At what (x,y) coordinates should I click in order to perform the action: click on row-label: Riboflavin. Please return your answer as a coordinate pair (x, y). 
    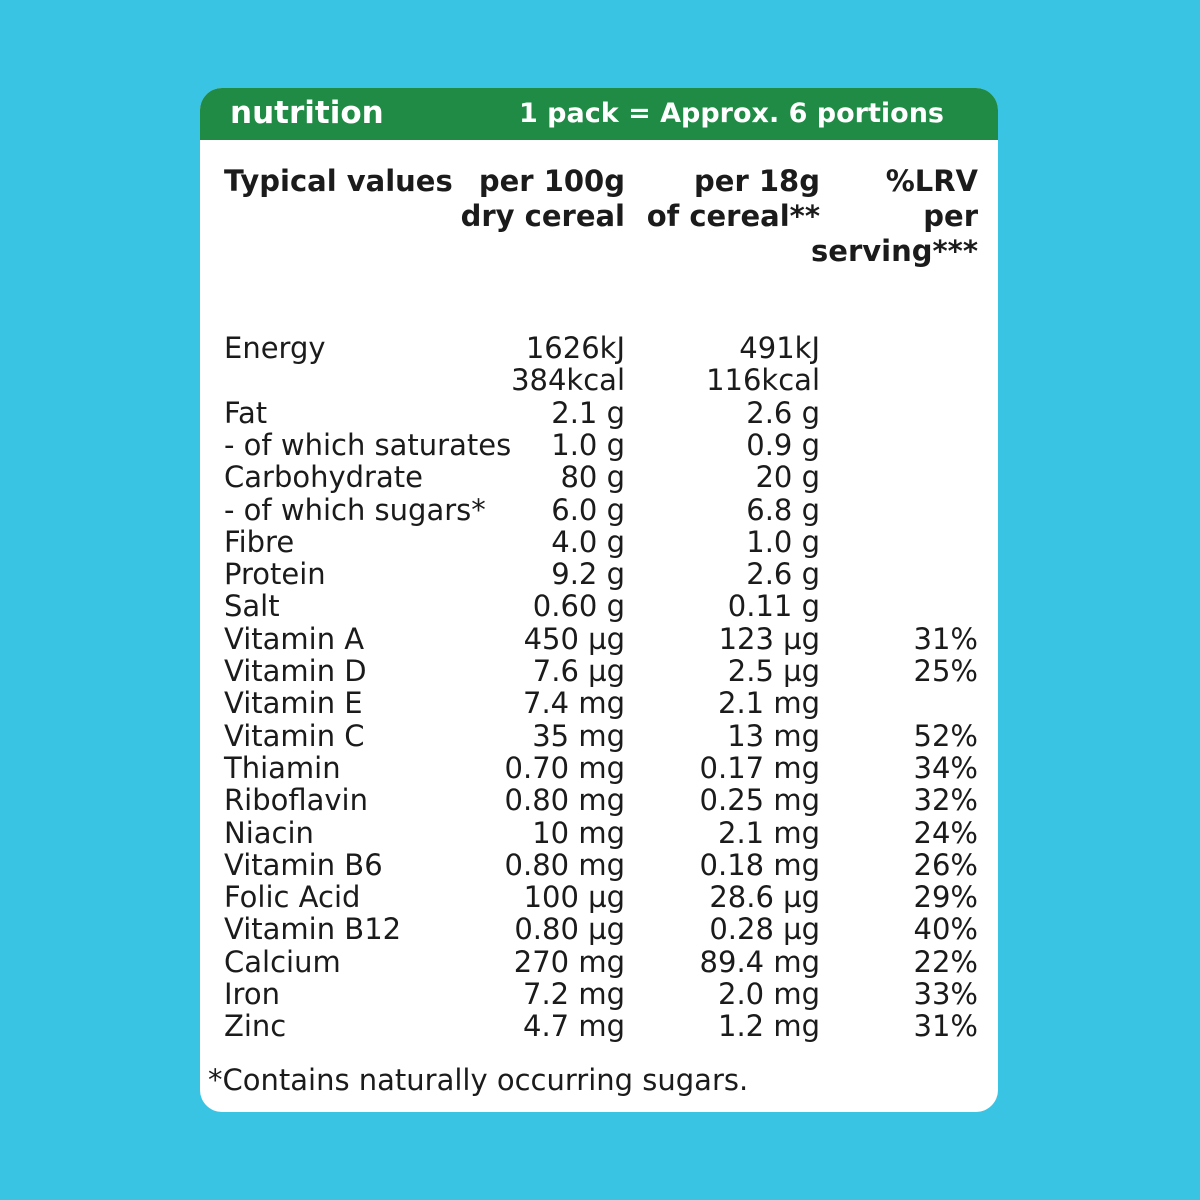
    Looking at the image, I should click on (296, 800).